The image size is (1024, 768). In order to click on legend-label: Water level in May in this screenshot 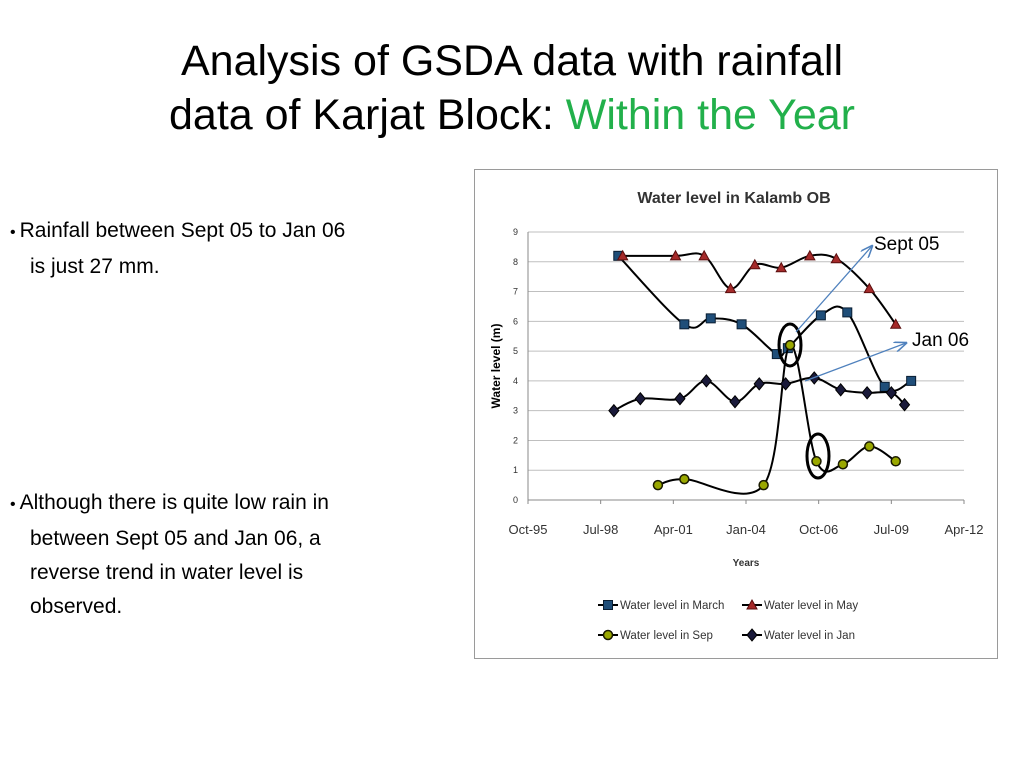, I will do `click(811, 606)`.